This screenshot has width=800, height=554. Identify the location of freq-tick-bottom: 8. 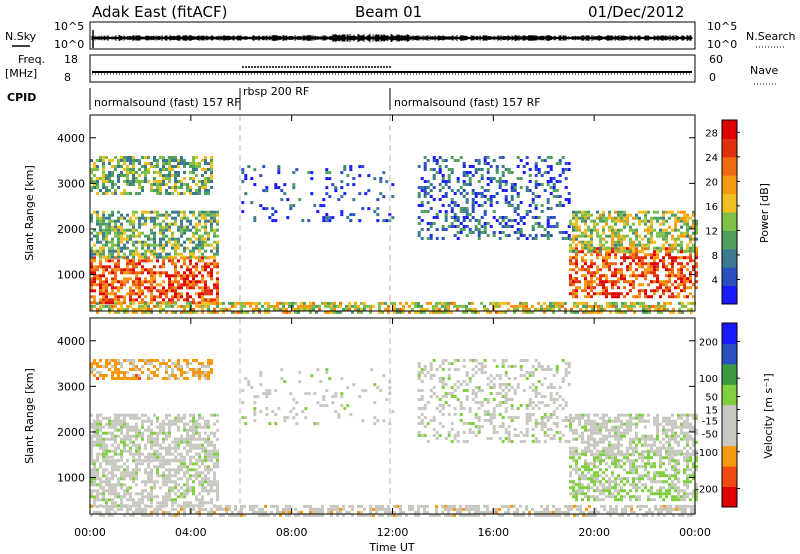
(67, 77).